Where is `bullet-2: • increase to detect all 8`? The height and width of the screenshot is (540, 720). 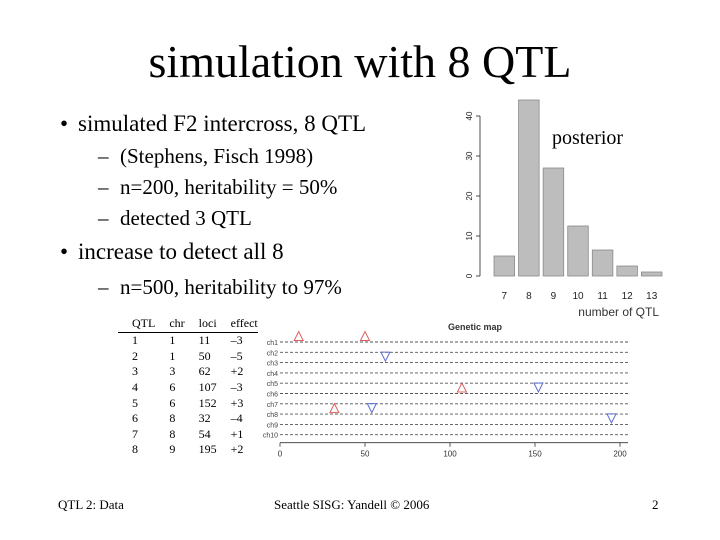
bullet-2: • increase to detect all 8 is located at coordinates (172, 252).